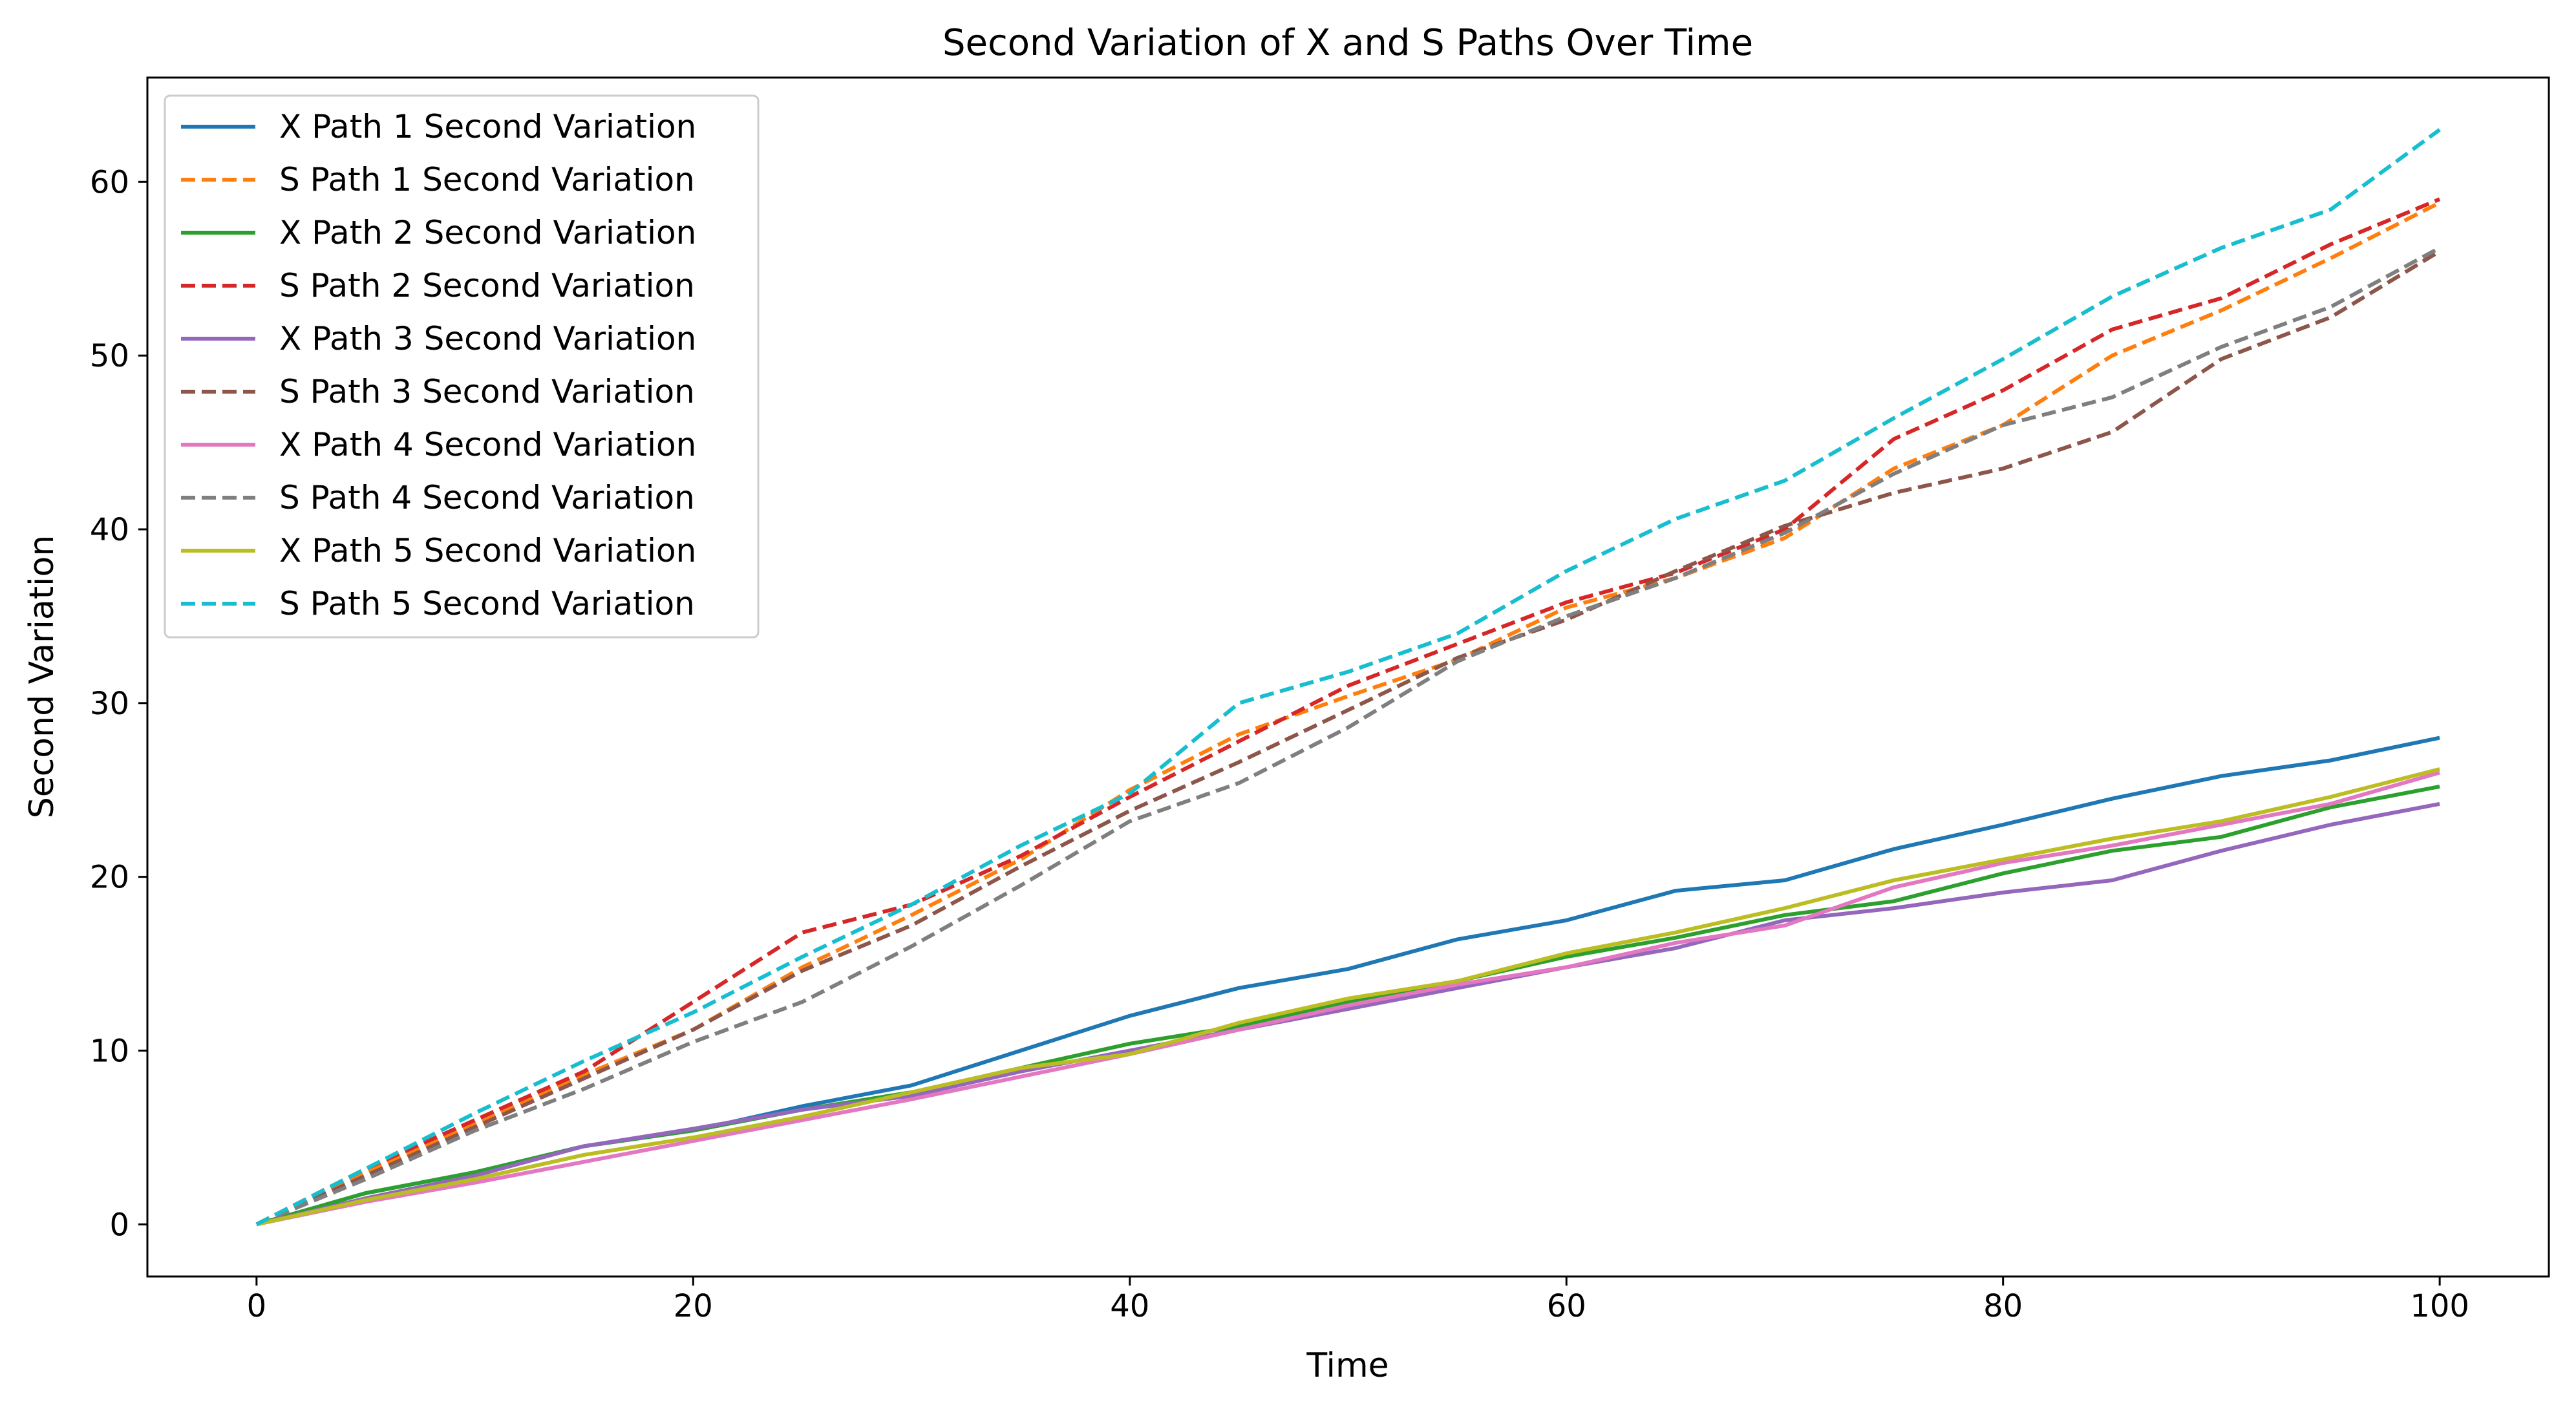 The image size is (2576, 1409). What do you see at coordinates (109, 878) in the screenshot?
I see `y-tick-label: 20` at bounding box center [109, 878].